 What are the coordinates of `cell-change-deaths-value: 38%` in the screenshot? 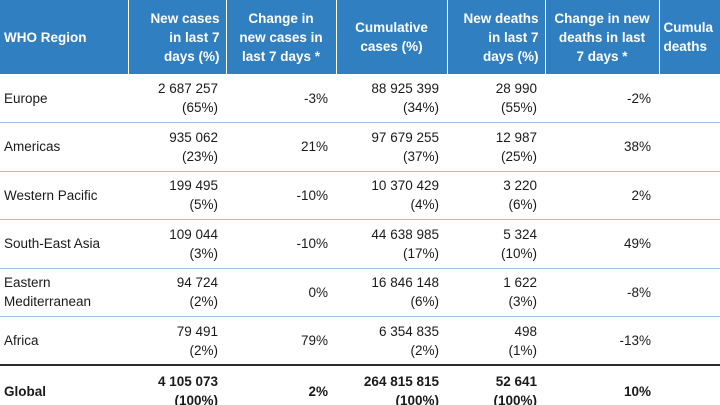 It's located at (637, 147).